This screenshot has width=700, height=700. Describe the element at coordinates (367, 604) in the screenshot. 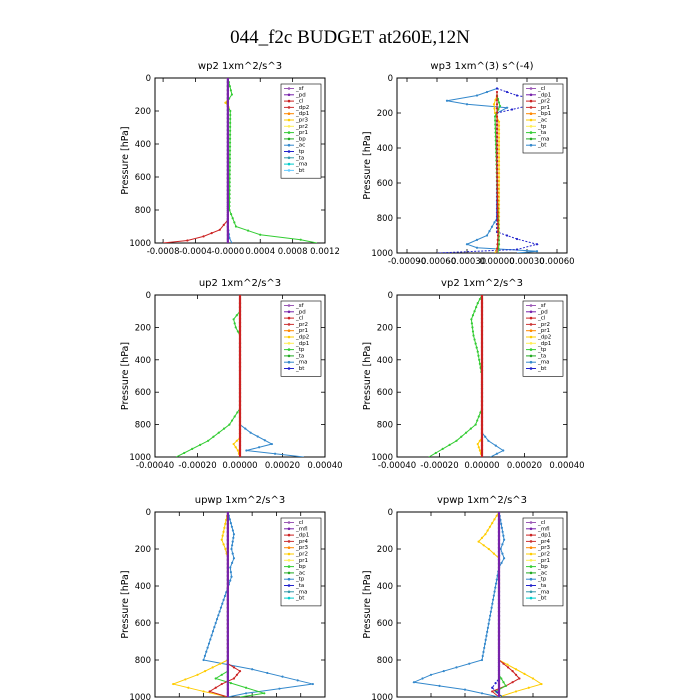

I see `y-axis-label: Pressure [hPa]` at that location.